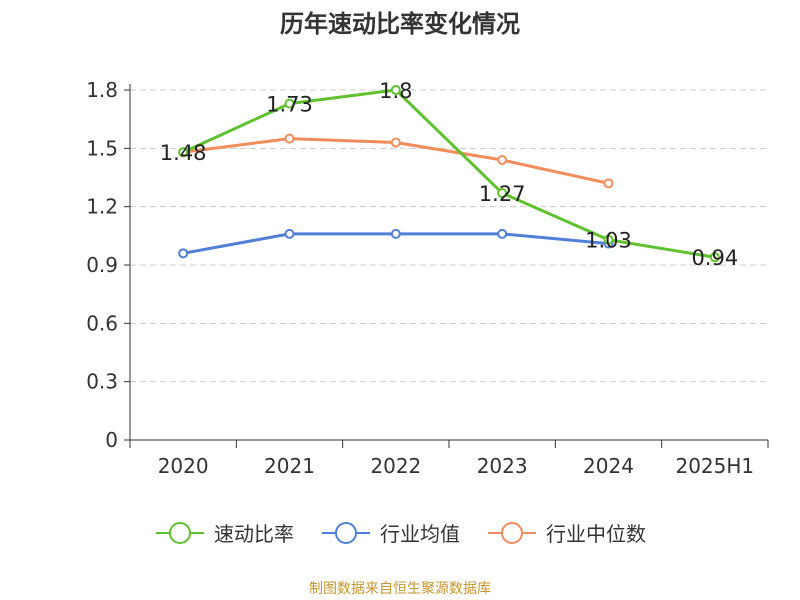  I want to click on source-note: 制图数据来自恒生聚源数据库, so click(400, 589).